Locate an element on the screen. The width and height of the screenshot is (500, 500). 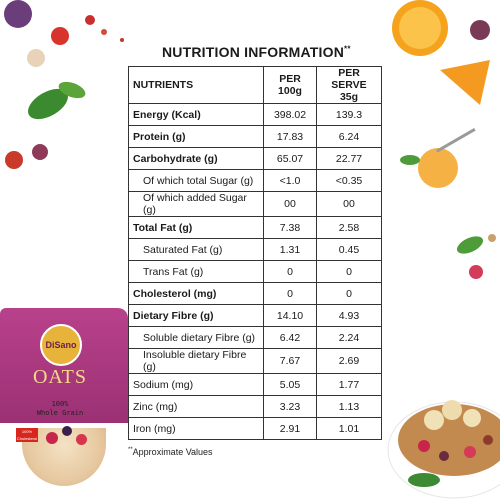
tagline-line2: Whole Grain is located at coordinates (60, 413).